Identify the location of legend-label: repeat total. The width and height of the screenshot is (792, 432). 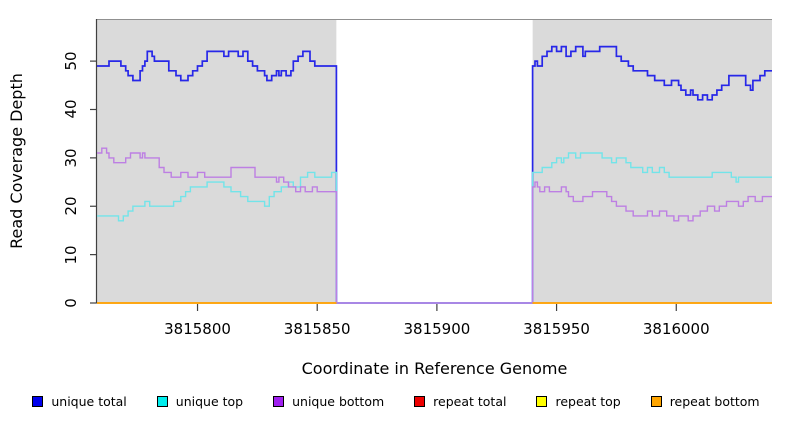
(470, 401).